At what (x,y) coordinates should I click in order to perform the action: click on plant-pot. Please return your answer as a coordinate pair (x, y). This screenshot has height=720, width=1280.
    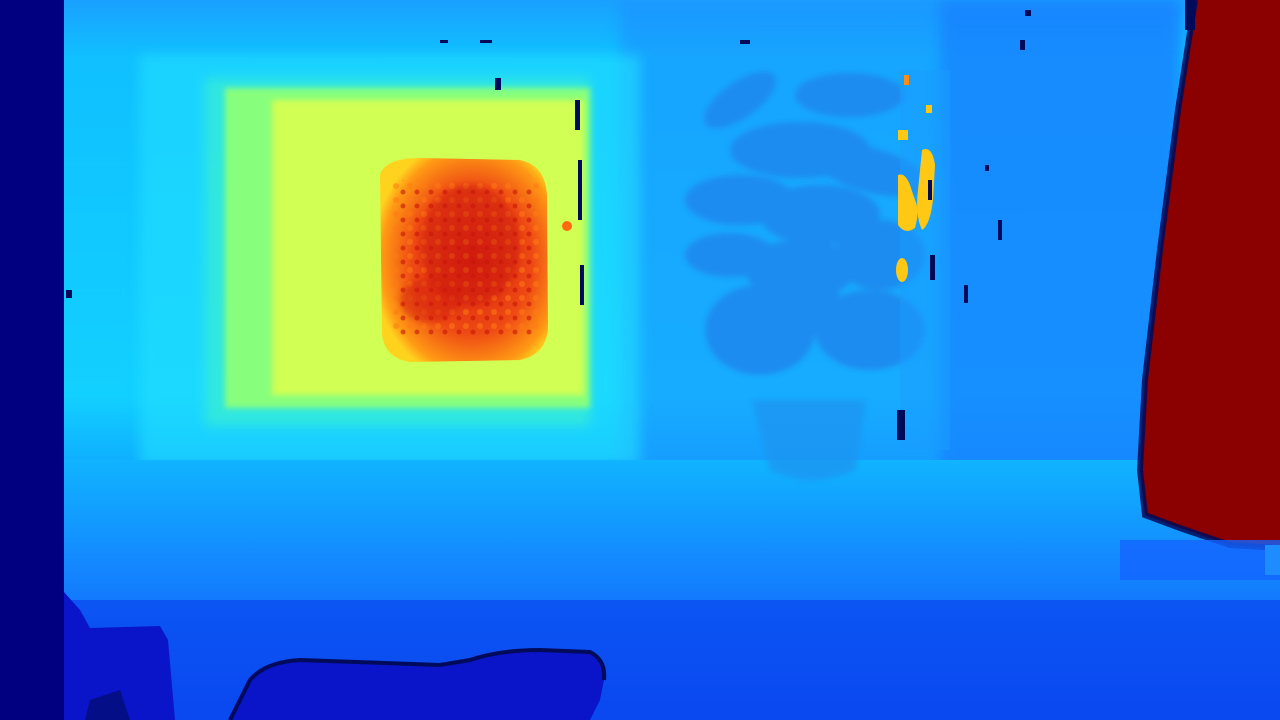
    Looking at the image, I should click on (809, 440).